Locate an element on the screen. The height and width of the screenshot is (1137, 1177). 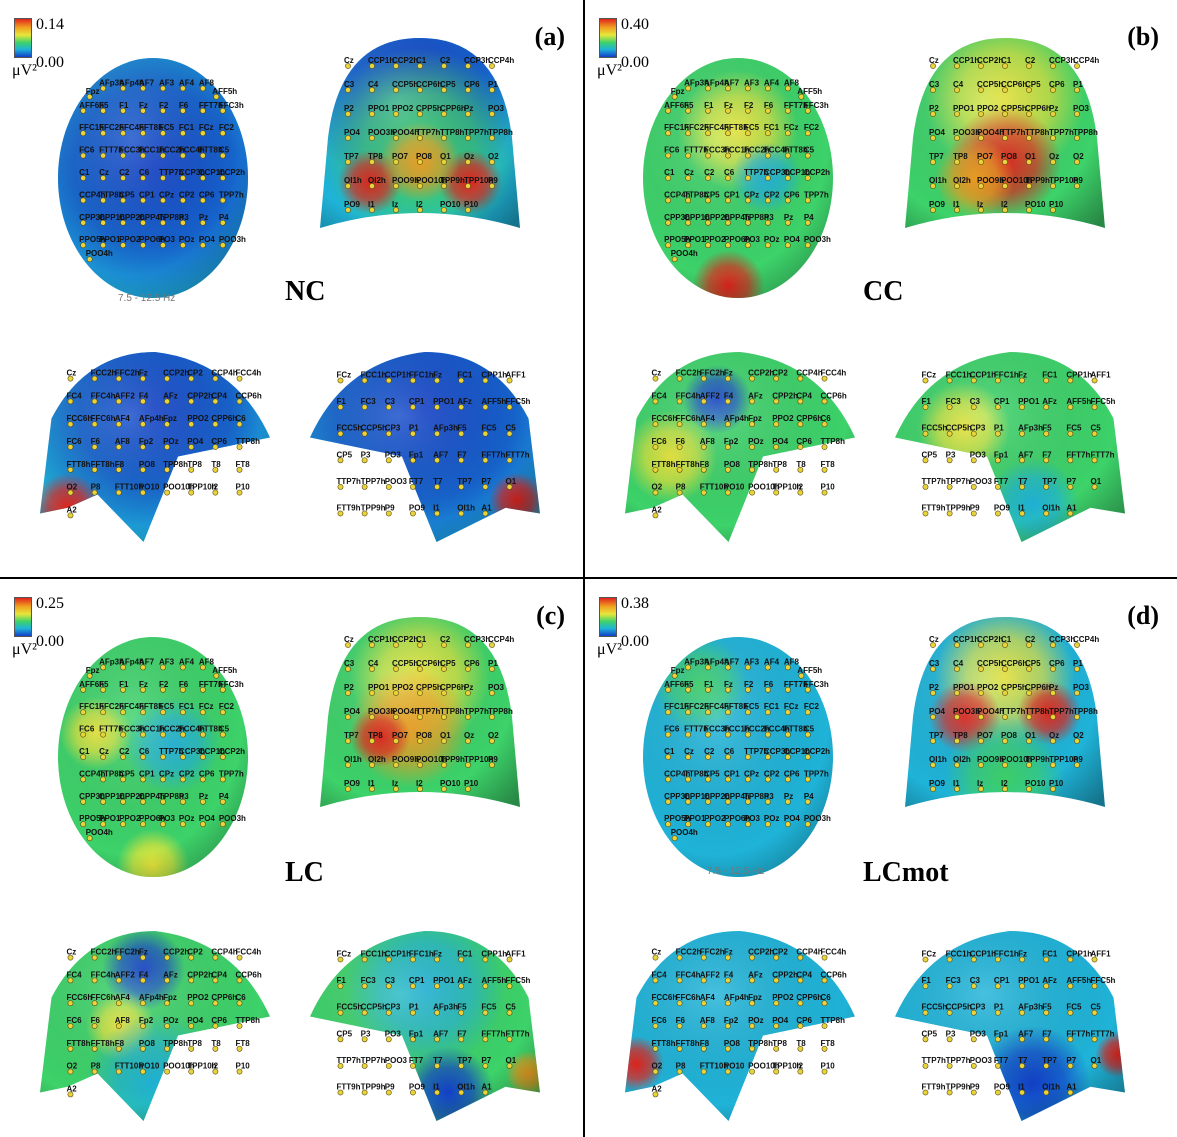
electrode-label: O2 is located at coordinates (71, 487).